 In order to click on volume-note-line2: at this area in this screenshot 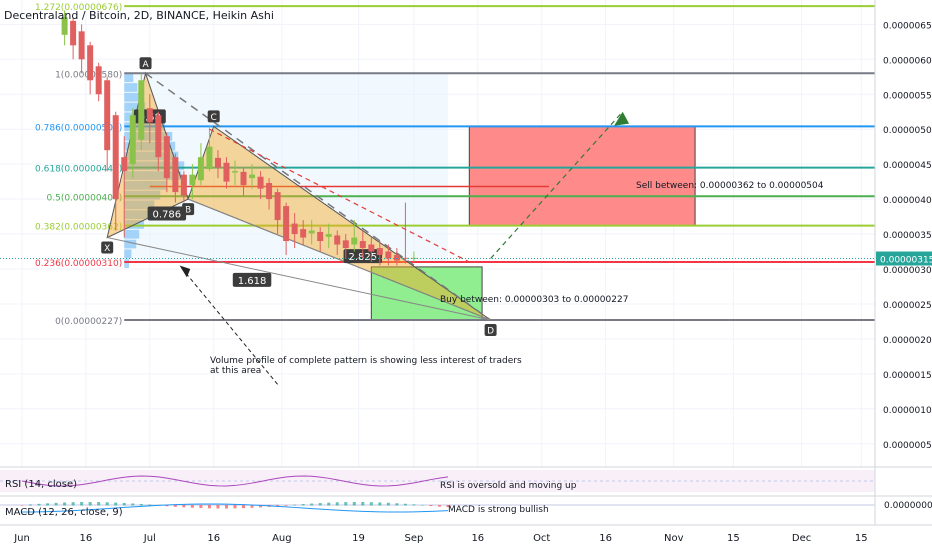, I will do `click(235, 371)`.